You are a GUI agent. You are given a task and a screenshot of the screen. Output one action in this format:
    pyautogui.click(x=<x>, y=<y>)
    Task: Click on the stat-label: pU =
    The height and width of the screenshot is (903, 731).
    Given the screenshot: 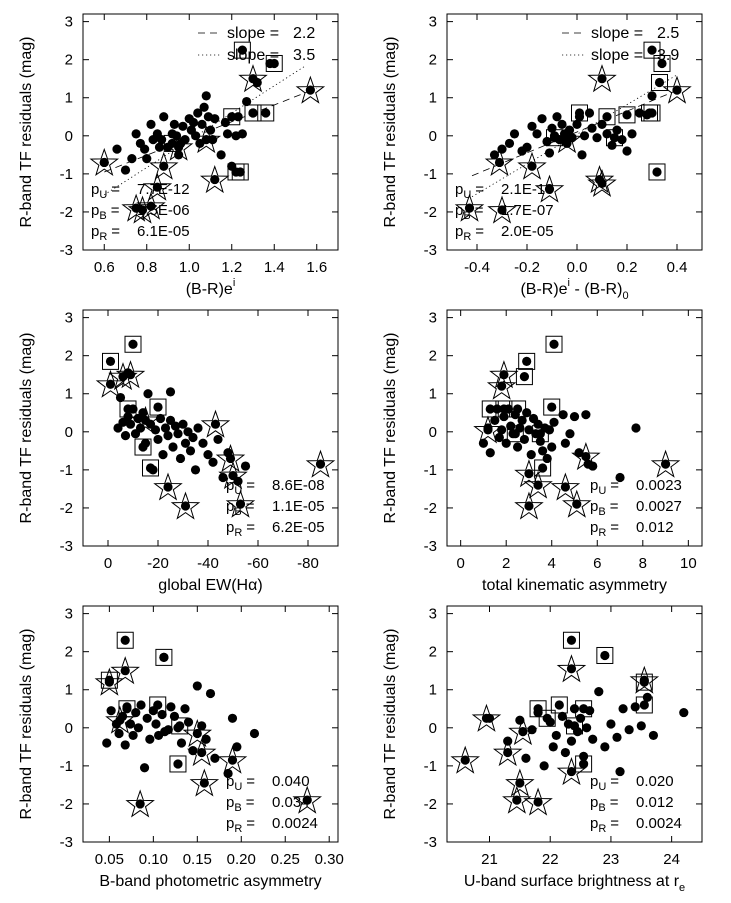 What is the action you would take?
    pyautogui.click(x=240, y=487)
    